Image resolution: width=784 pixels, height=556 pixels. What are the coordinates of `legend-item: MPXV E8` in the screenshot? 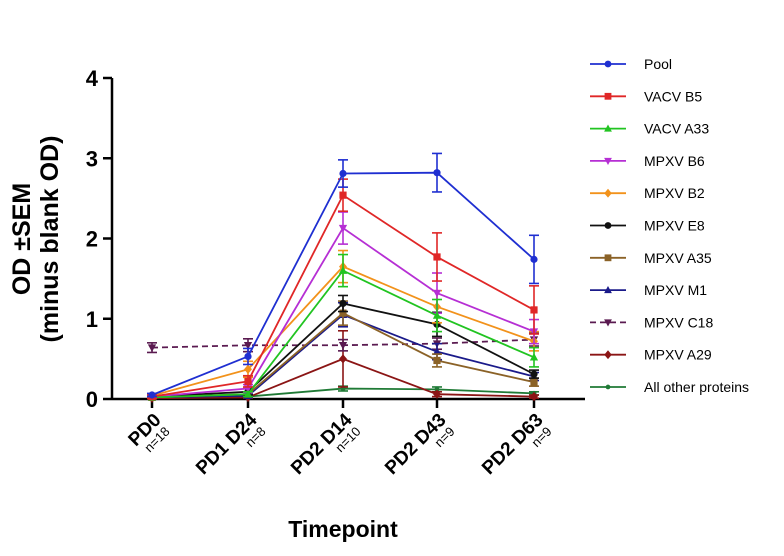 It's located at (647, 226).